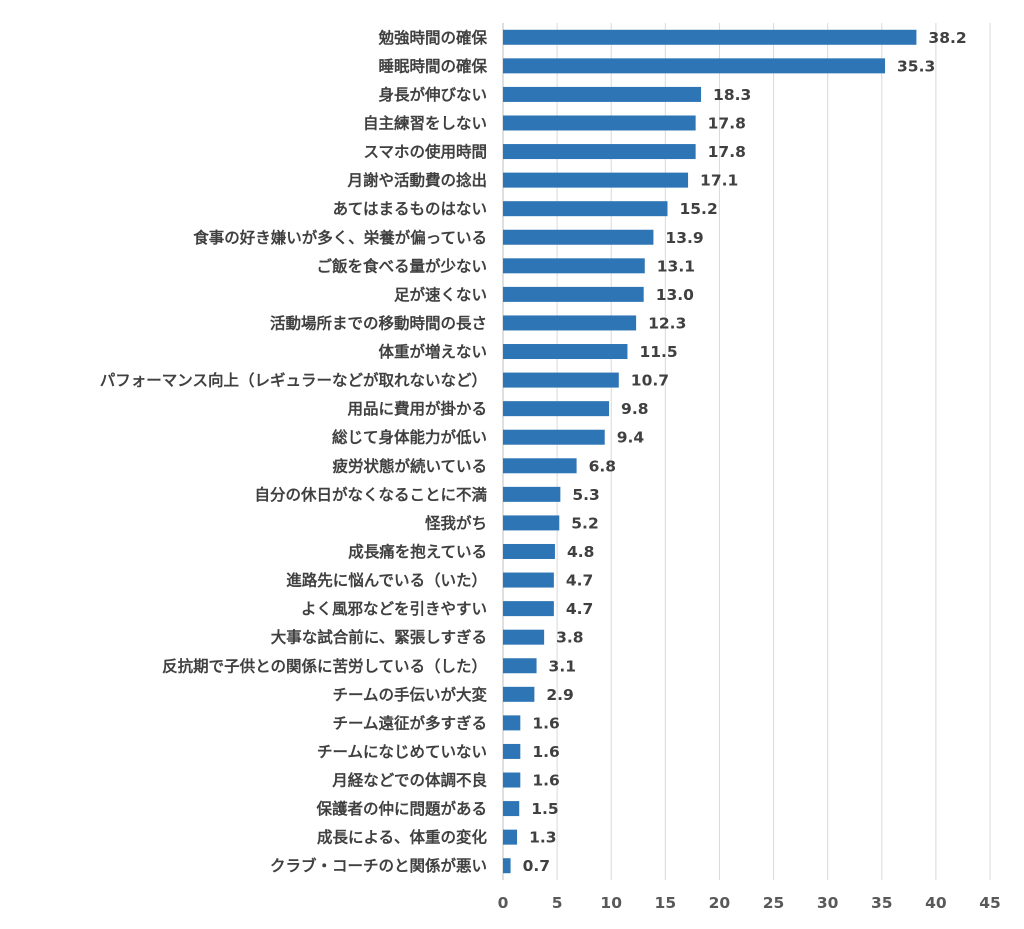 The image size is (1024, 929). I want to click on category-label: チームになじめていない, so click(402, 752).